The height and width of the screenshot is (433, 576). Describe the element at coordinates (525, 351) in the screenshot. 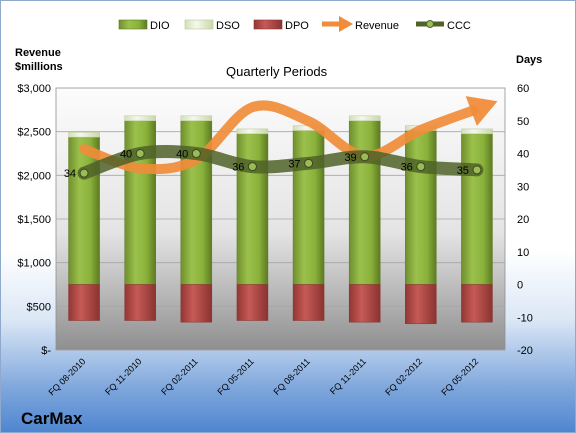

I see `right-tick-label: -20` at that location.